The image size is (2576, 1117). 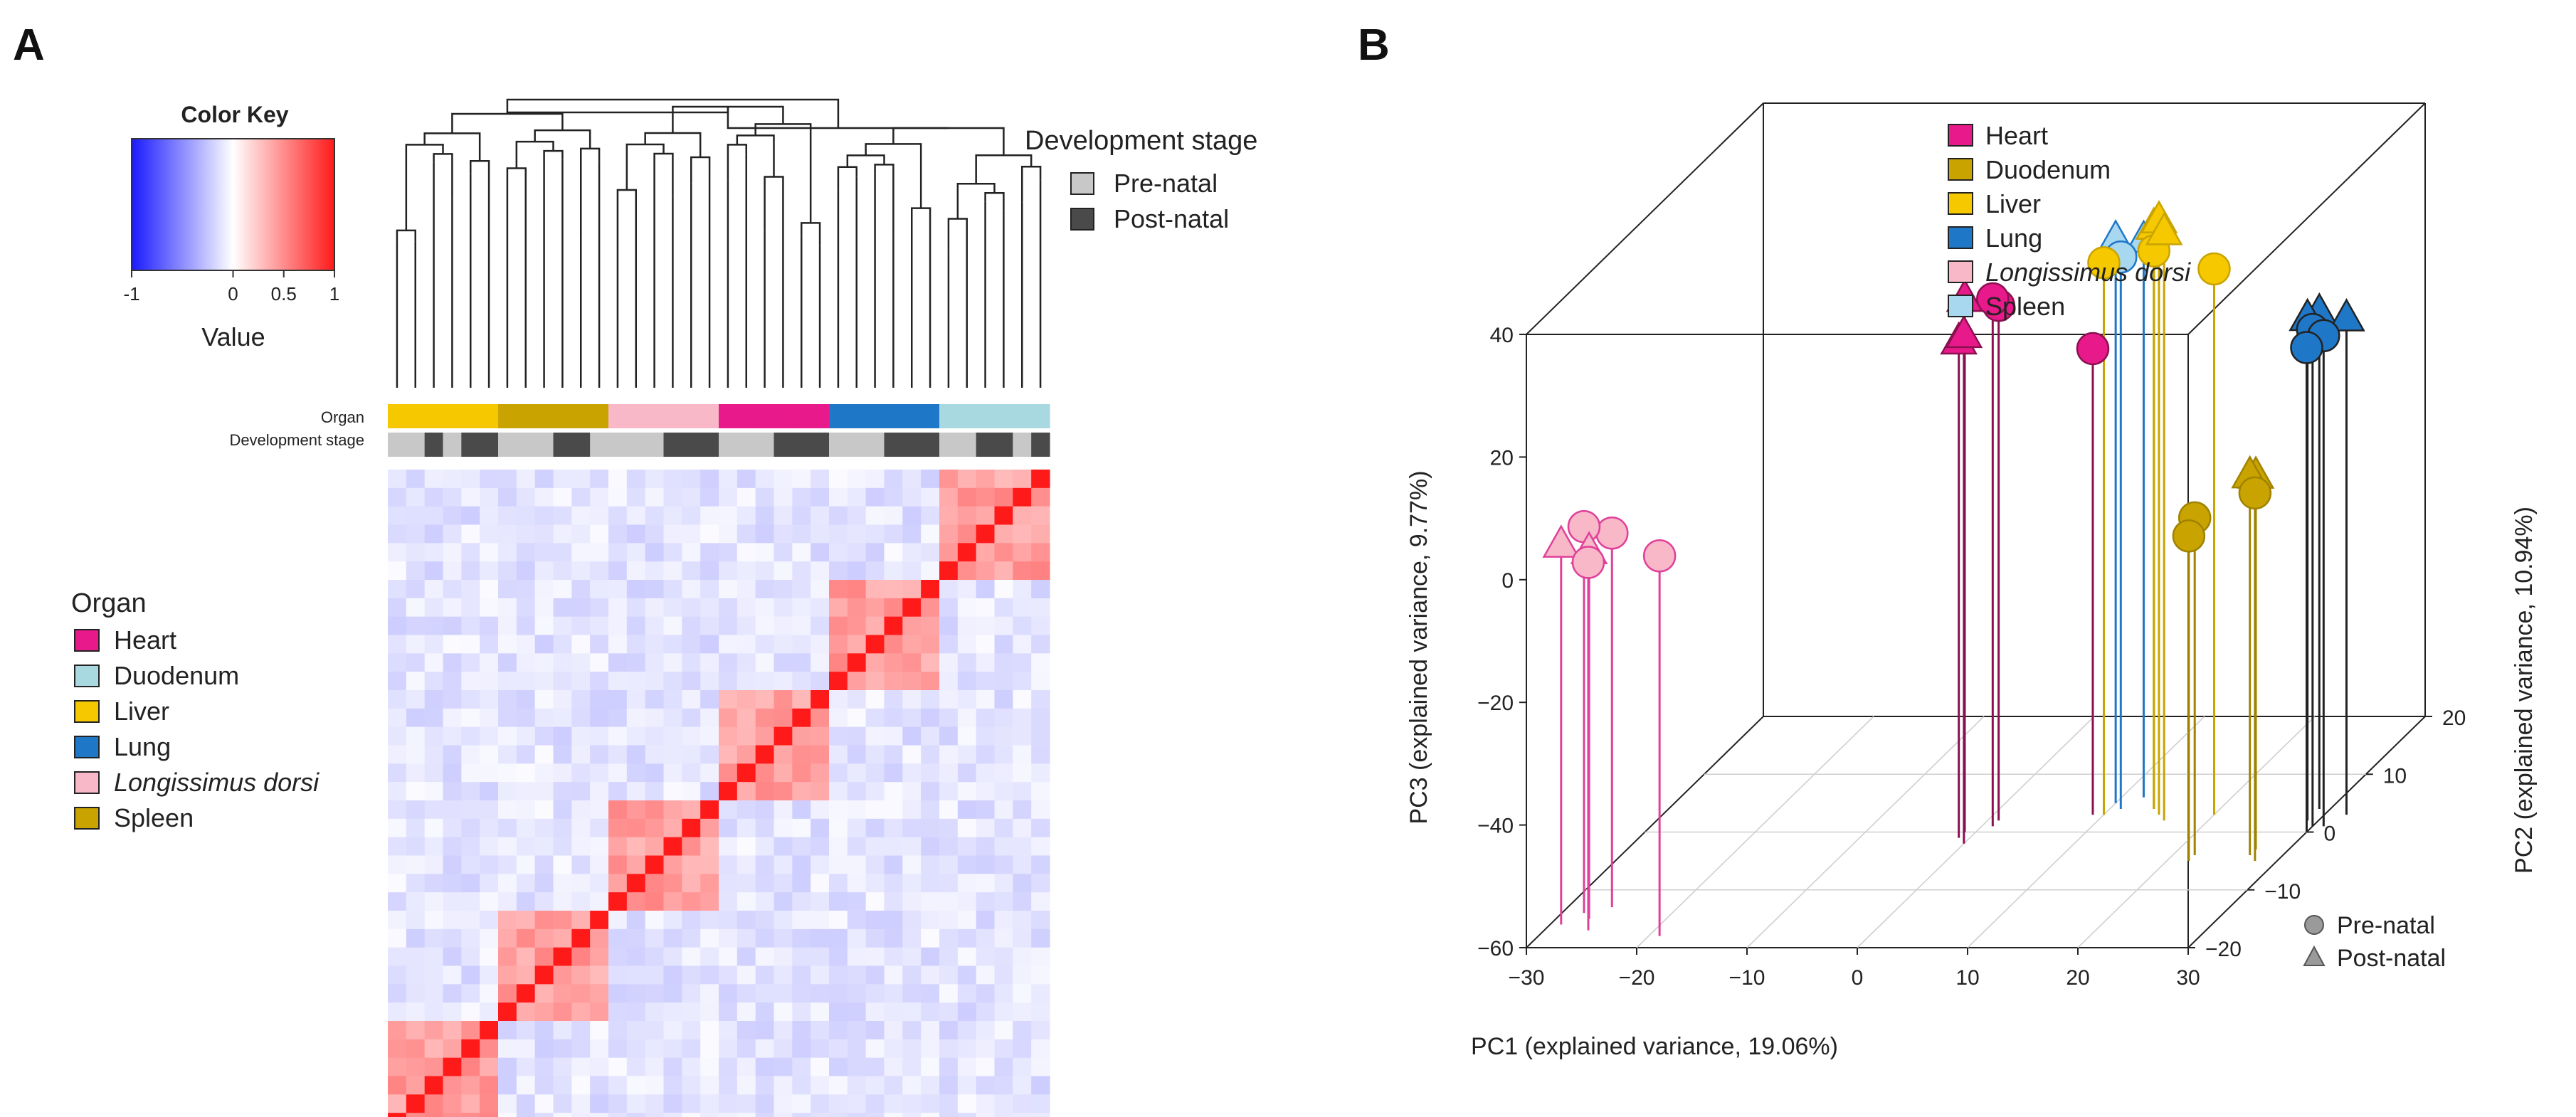 What do you see at coordinates (2454, 718) in the screenshot?
I see `z-tick-label: 20` at bounding box center [2454, 718].